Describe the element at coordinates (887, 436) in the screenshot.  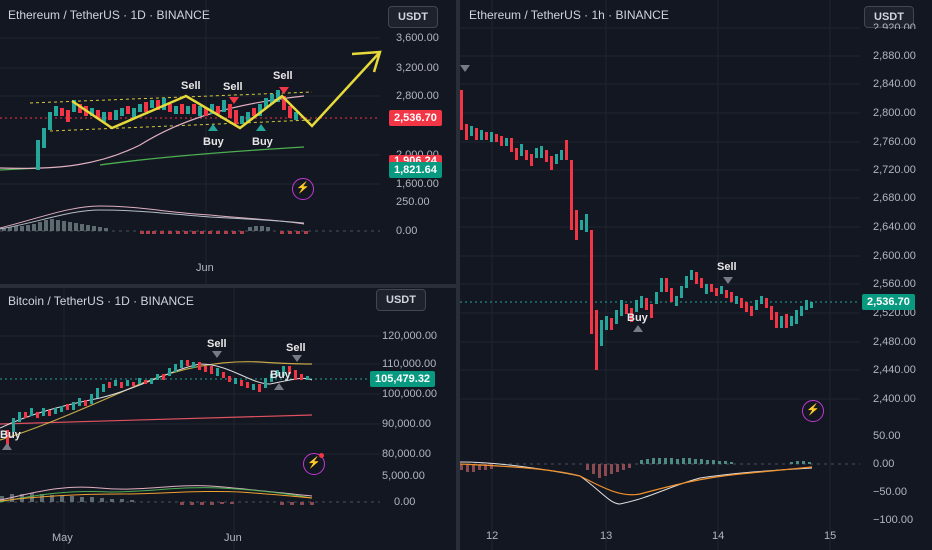
I see `osc-axis-label: 50.00` at that location.